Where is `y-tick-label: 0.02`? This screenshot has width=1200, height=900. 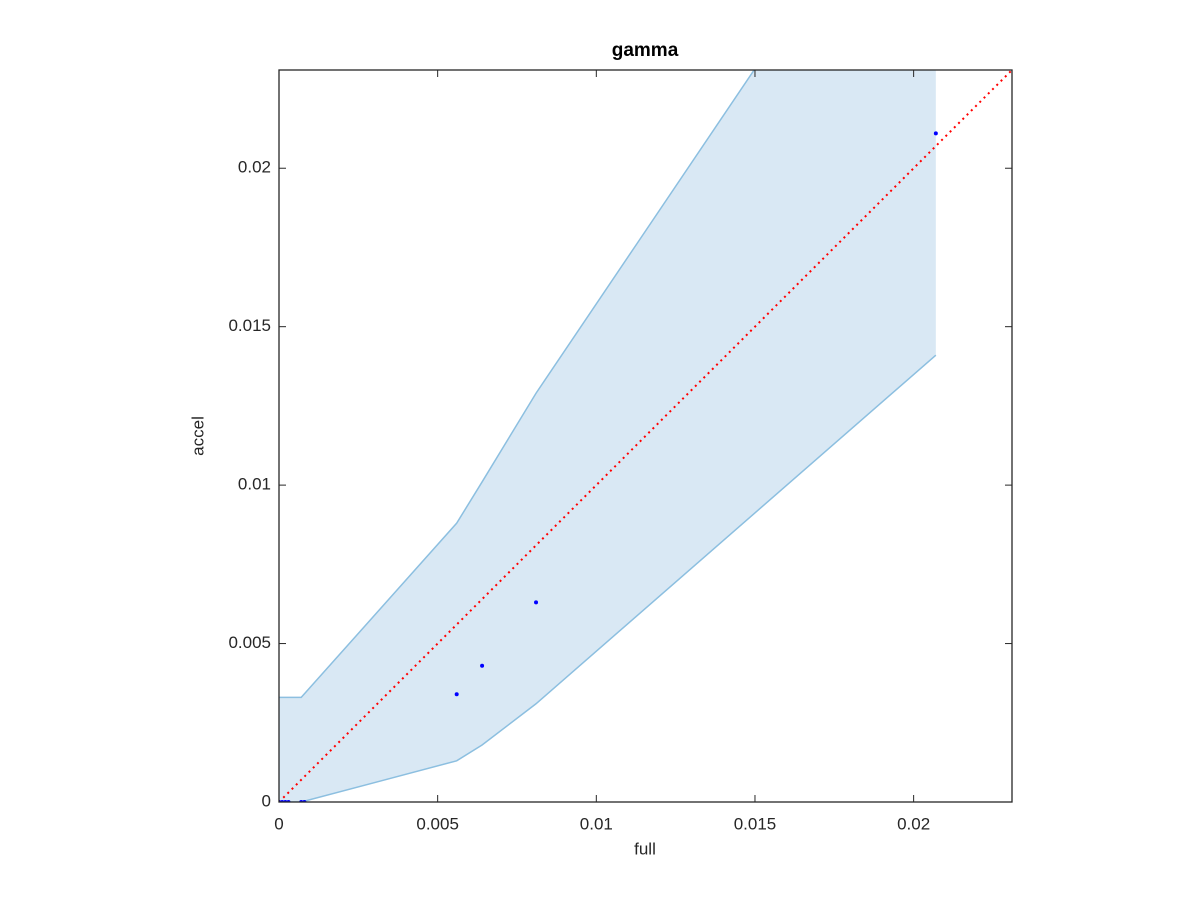 y-tick-label: 0.02 is located at coordinates (254, 167).